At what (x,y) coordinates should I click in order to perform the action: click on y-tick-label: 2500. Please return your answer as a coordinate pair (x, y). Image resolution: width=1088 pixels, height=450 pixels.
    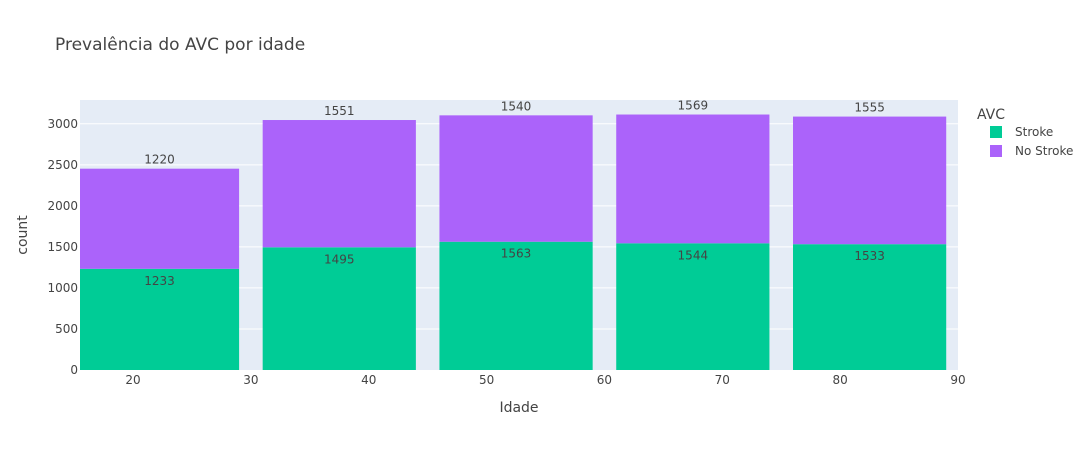
    Looking at the image, I should click on (62, 165).